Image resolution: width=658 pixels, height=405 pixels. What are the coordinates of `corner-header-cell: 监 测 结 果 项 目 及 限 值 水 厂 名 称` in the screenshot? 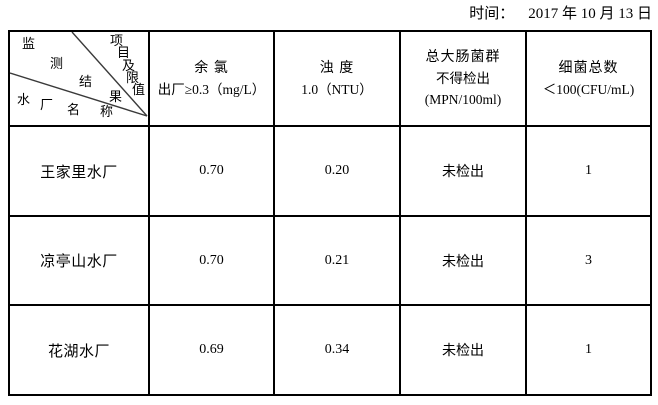 It's located at (80, 79).